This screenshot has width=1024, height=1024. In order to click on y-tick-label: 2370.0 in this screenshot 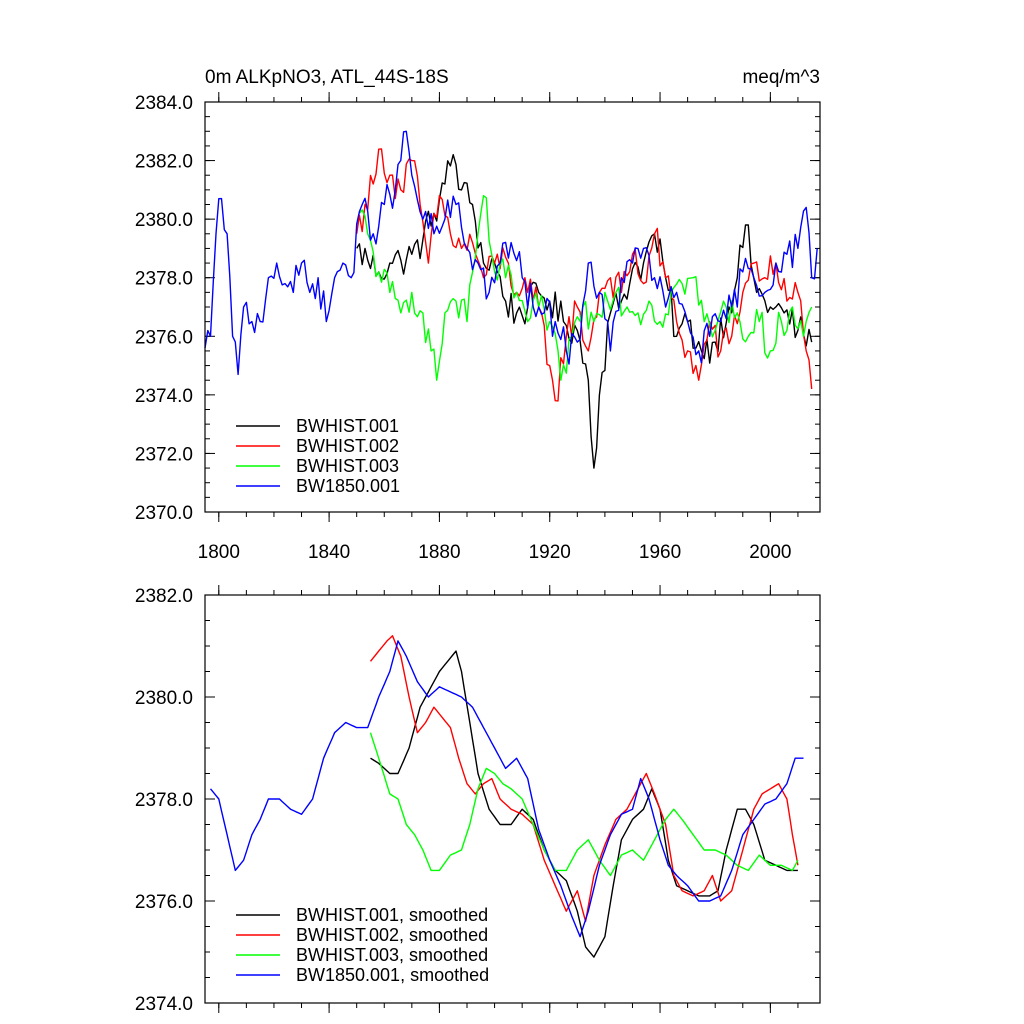, I will do `click(164, 513)`.